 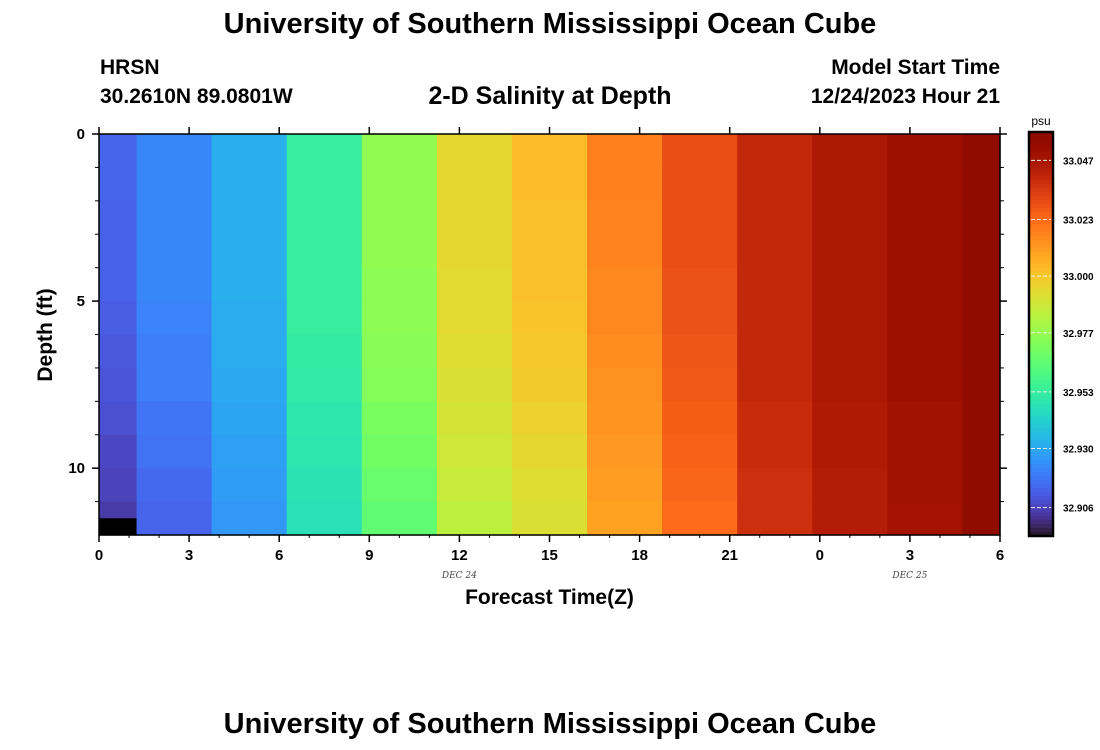 I want to click on colorbar-label: 32.977, so click(x=1078, y=334).